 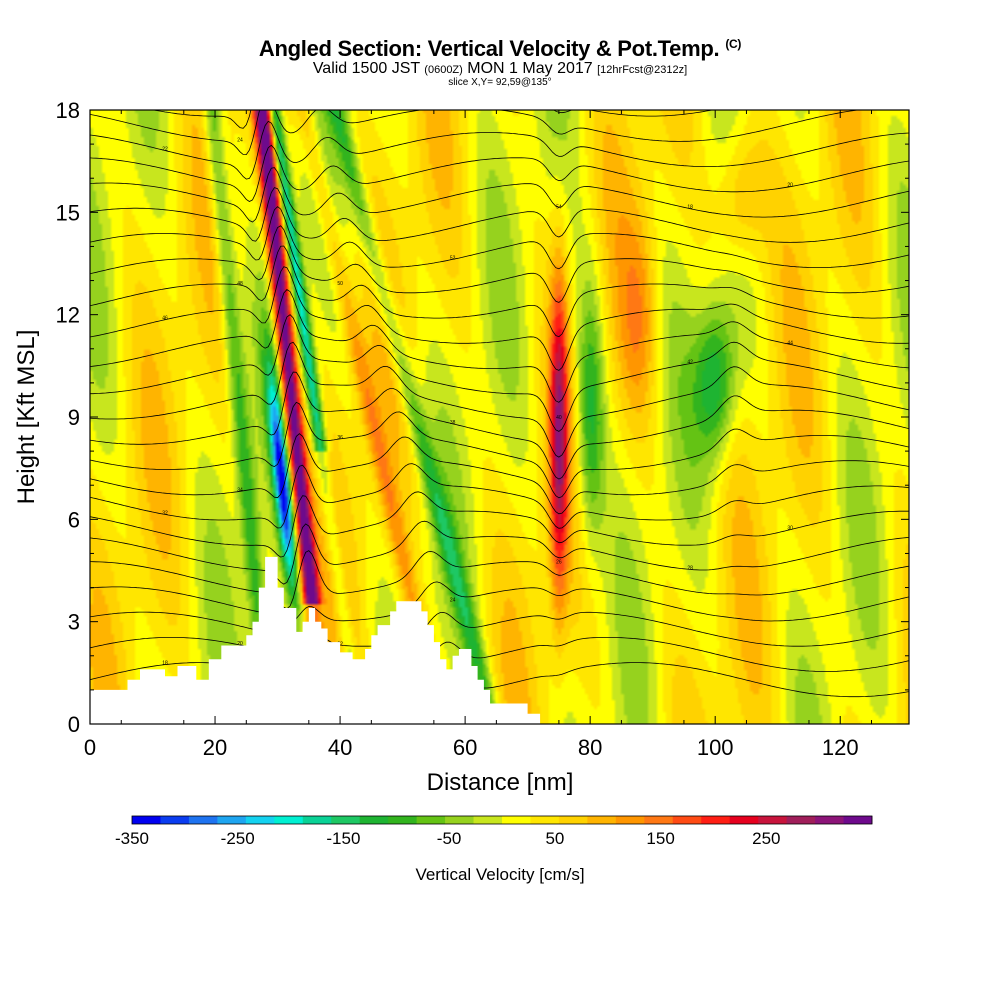 What do you see at coordinates (500, 782) in the screenshot?
I see `x-axis-label: Distance [nm]` at bounding box center [500, 782].